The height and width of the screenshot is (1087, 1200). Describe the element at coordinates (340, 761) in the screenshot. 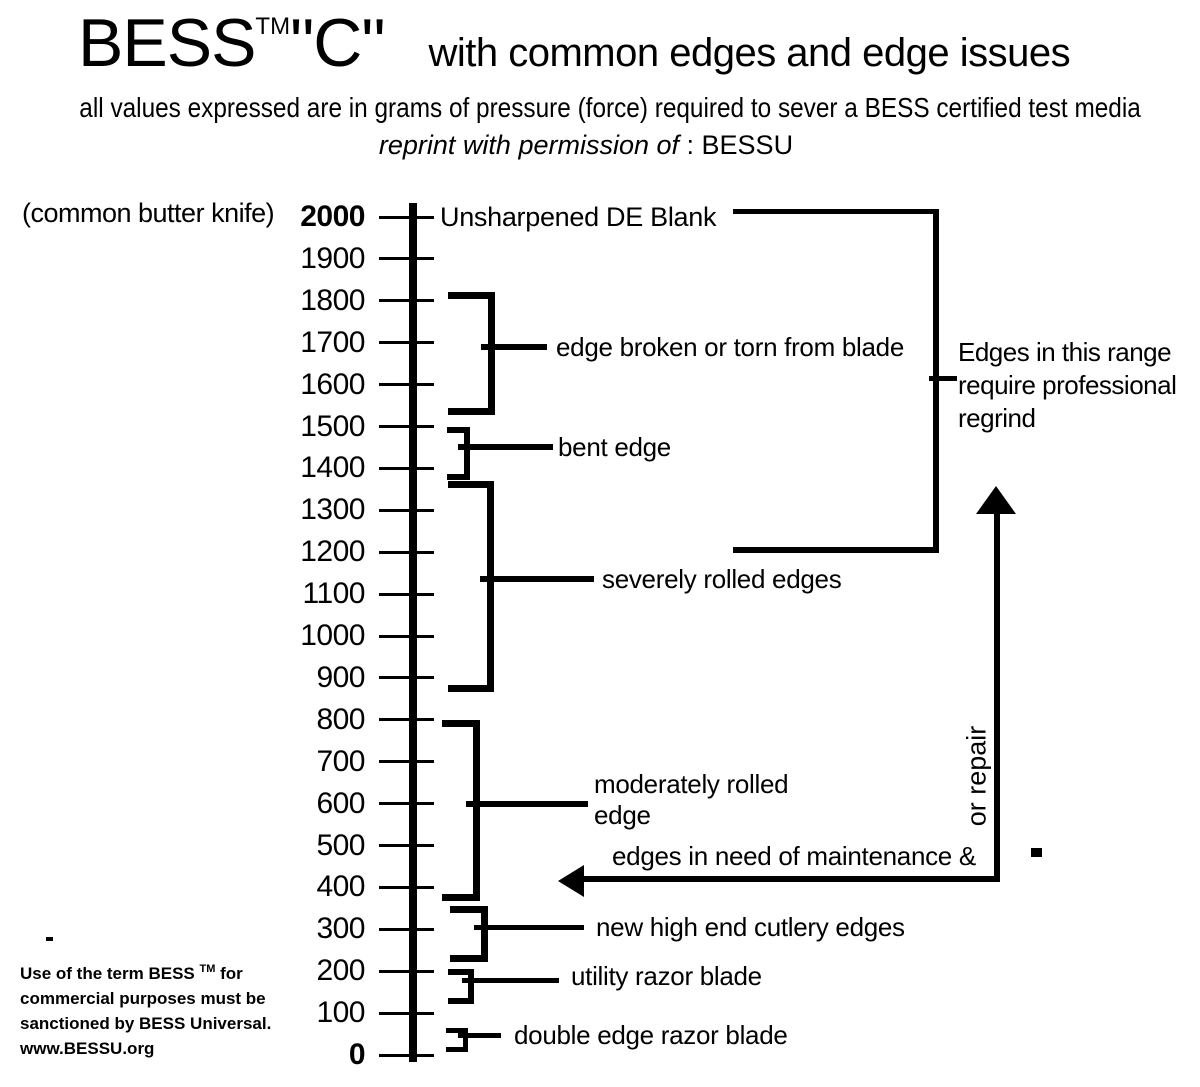

I see `scale-tick-label-700: 700` at that location.